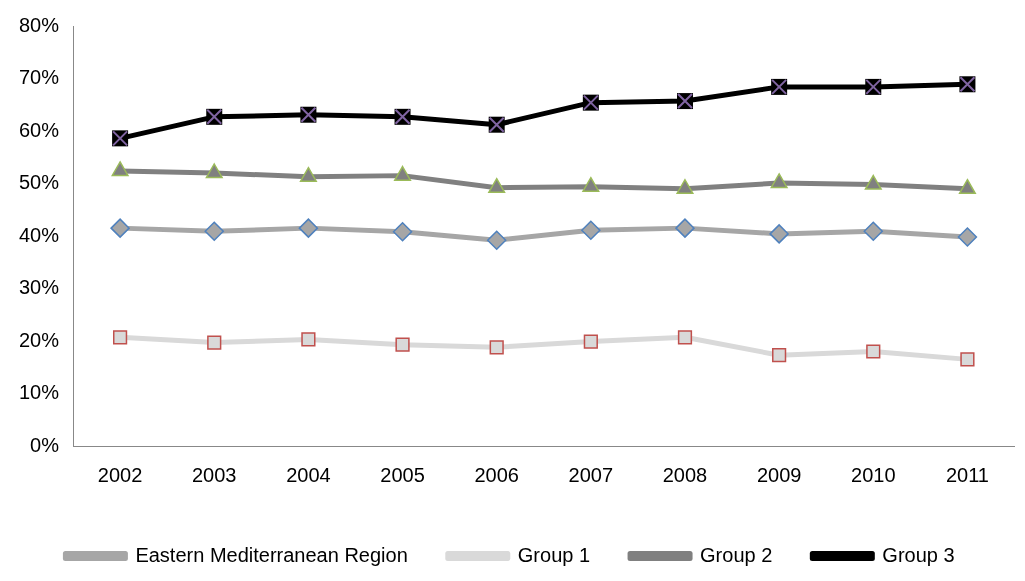  What do you see at coordinates (554, 554) in the screenshot?
I see `legend-label: Group 1` at bounding box center [554, 554].